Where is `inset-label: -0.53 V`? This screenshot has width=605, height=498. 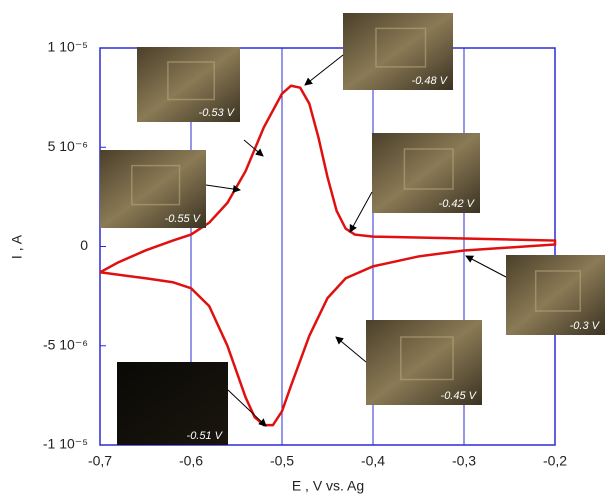
inset-label: -0.53 V is located at coordinates (217, 113).